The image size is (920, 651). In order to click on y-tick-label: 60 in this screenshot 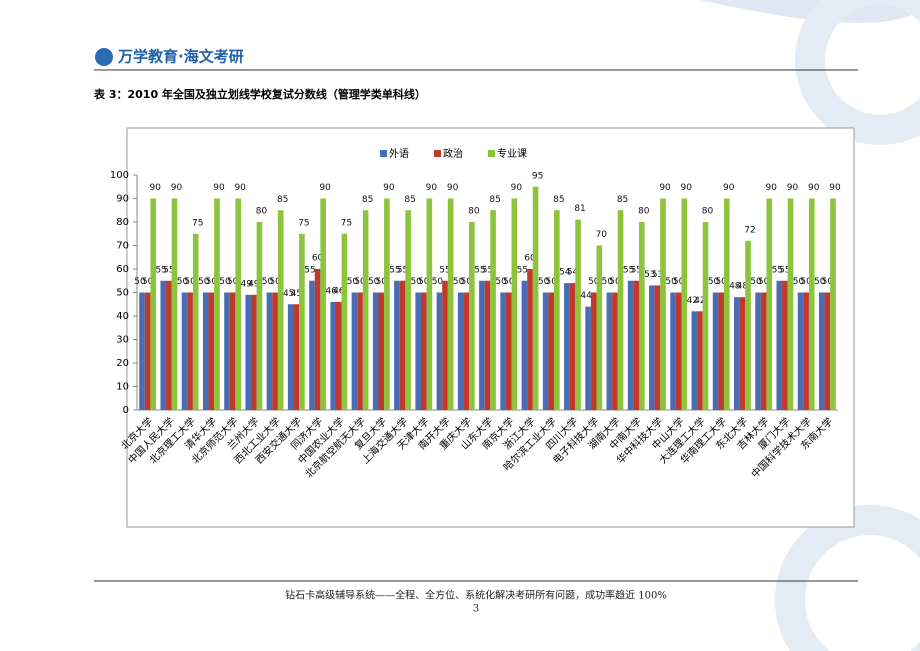, I will do `click(122, 269)`.